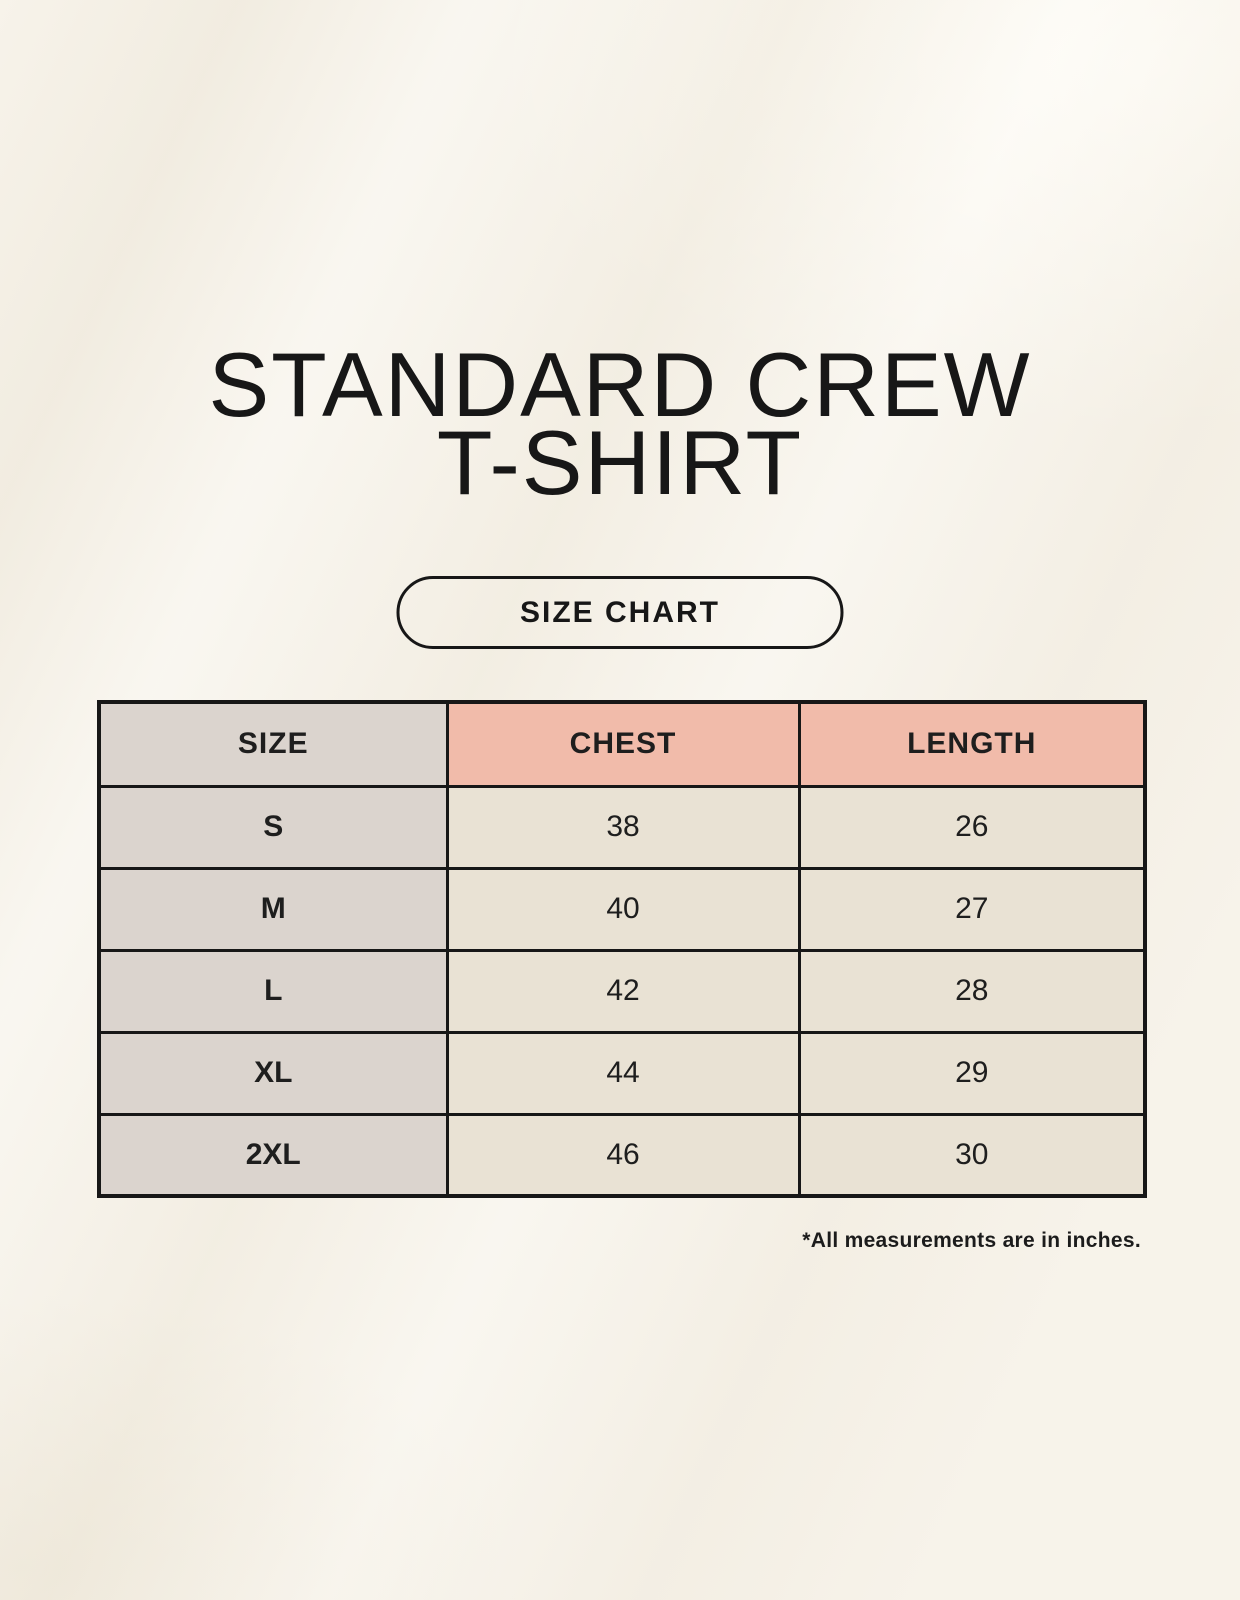 This screenshot has width=1240, height=1600. What do you see at coordinates (273, 909) in the screenshot?
I see `cell-size: M` at bounding box center [273, 909].